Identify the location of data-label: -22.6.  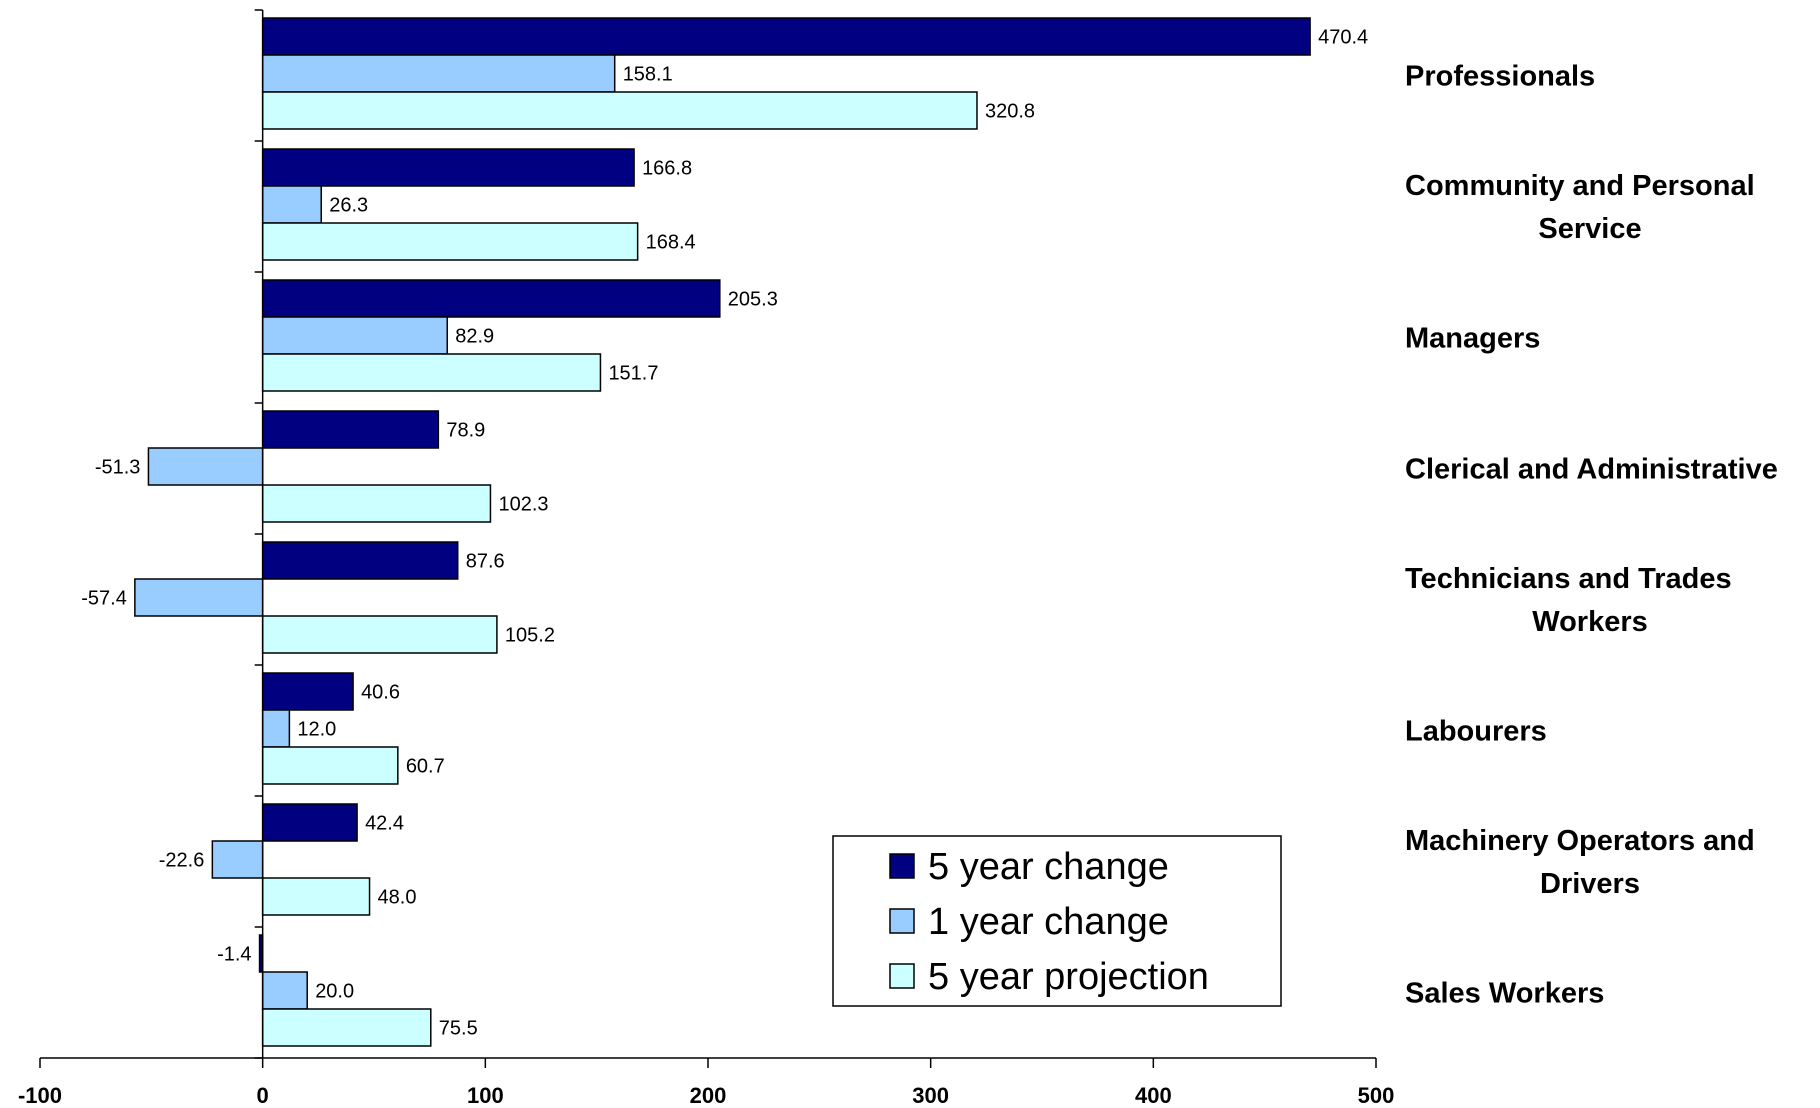
(182, 861).